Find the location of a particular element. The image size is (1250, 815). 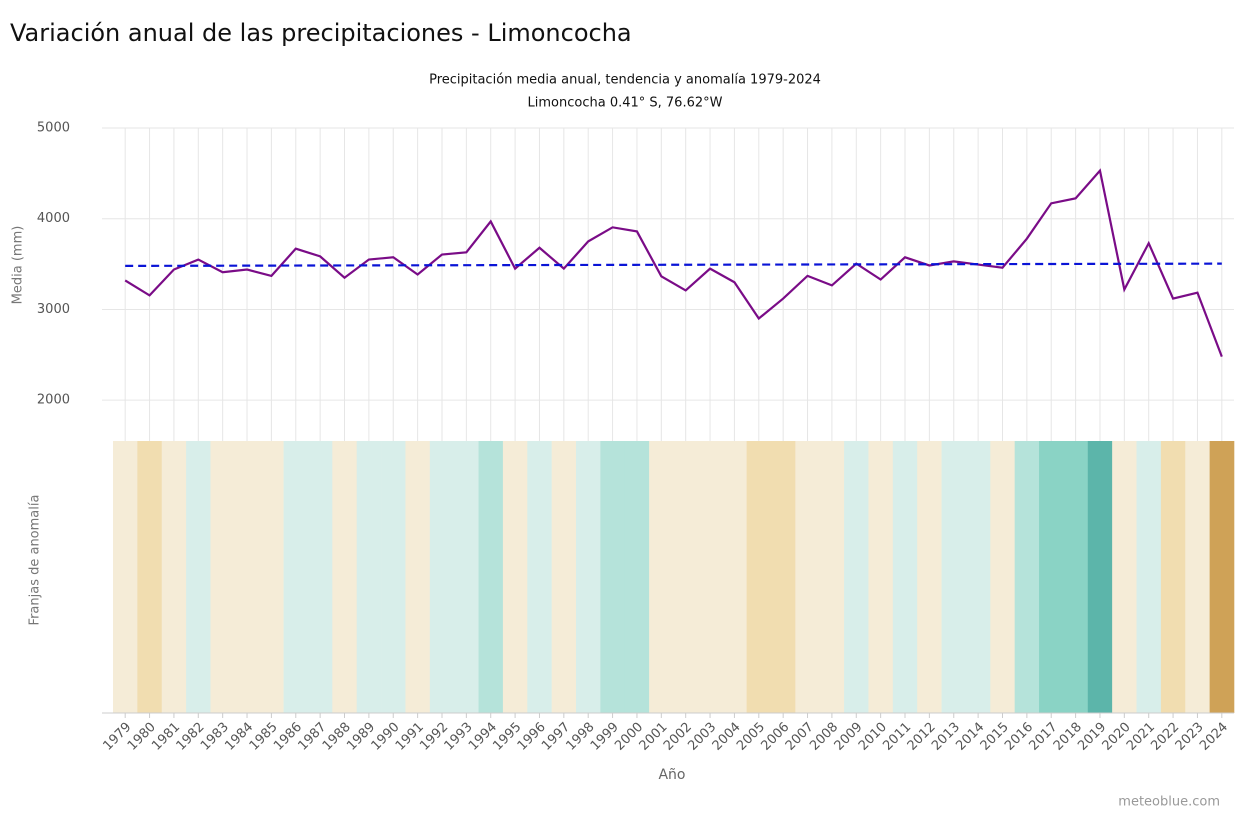

trend-line is located at coordinates (673, 265).